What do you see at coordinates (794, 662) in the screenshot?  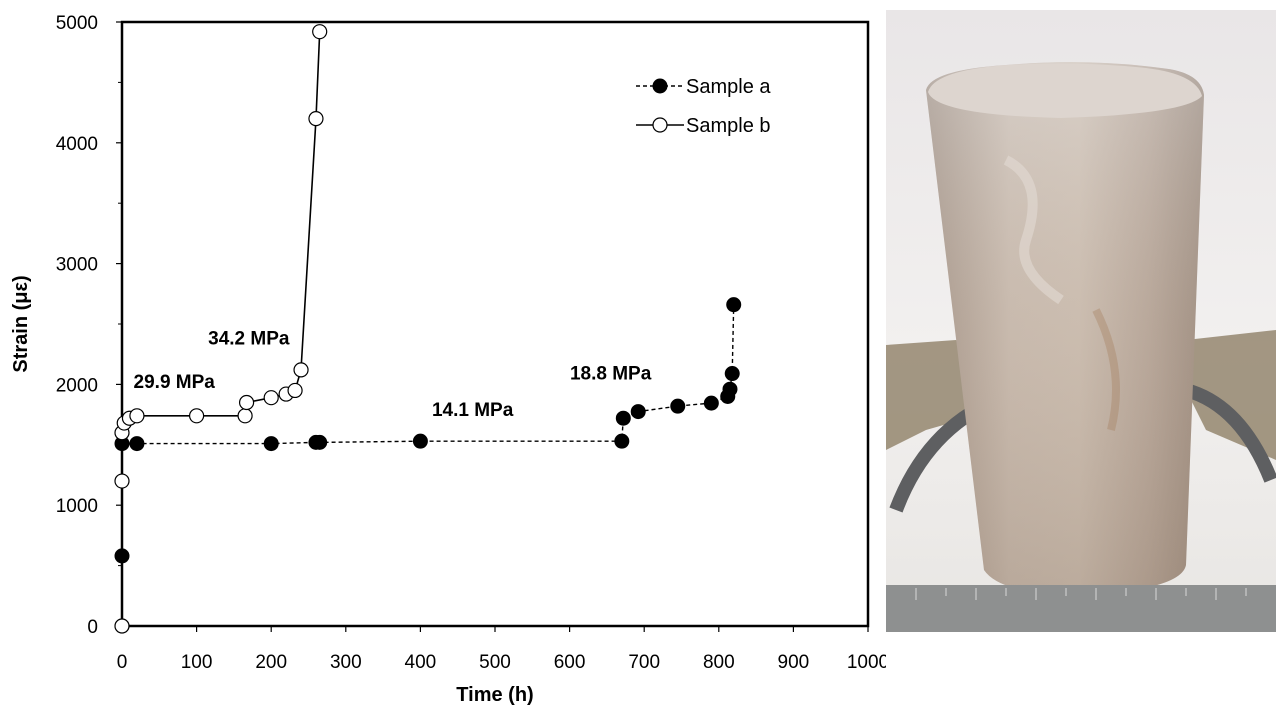 I see `x-tick-label: 900` at bounding box center [794, 662].